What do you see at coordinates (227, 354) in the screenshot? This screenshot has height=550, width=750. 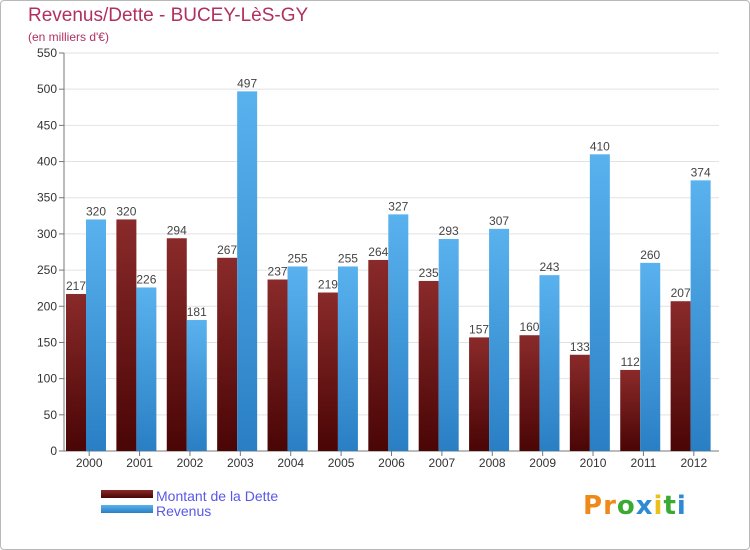 I see `bar-debt-2003` at bounding box center [227, 354].